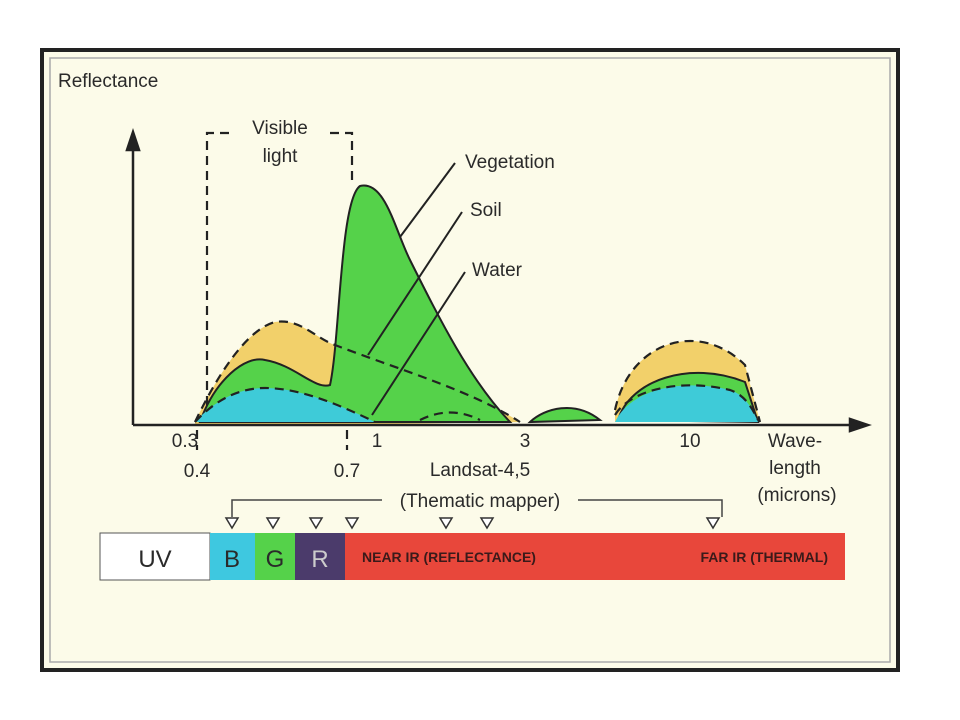 The image size is (960, 720). What do you see at coordinates (185, 441) in the screenshot?
I see `x-tick-label: 0.3` at bounding box center [185, 441].